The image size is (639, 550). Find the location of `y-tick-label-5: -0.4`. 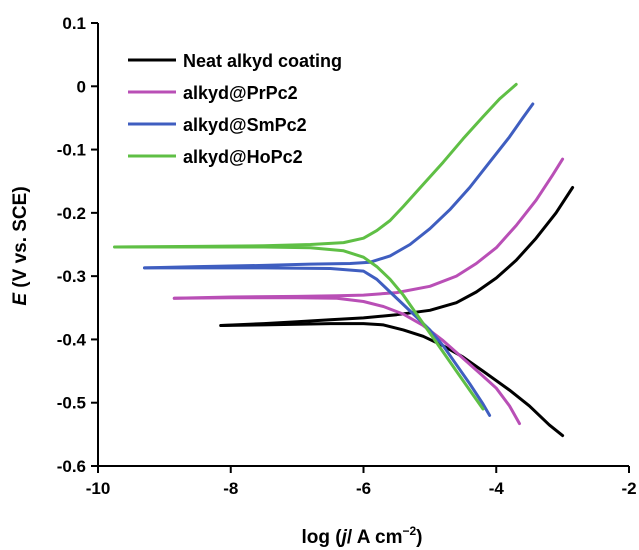

y-tick-label-5: -0.4 is located at coordinates (72, 339).